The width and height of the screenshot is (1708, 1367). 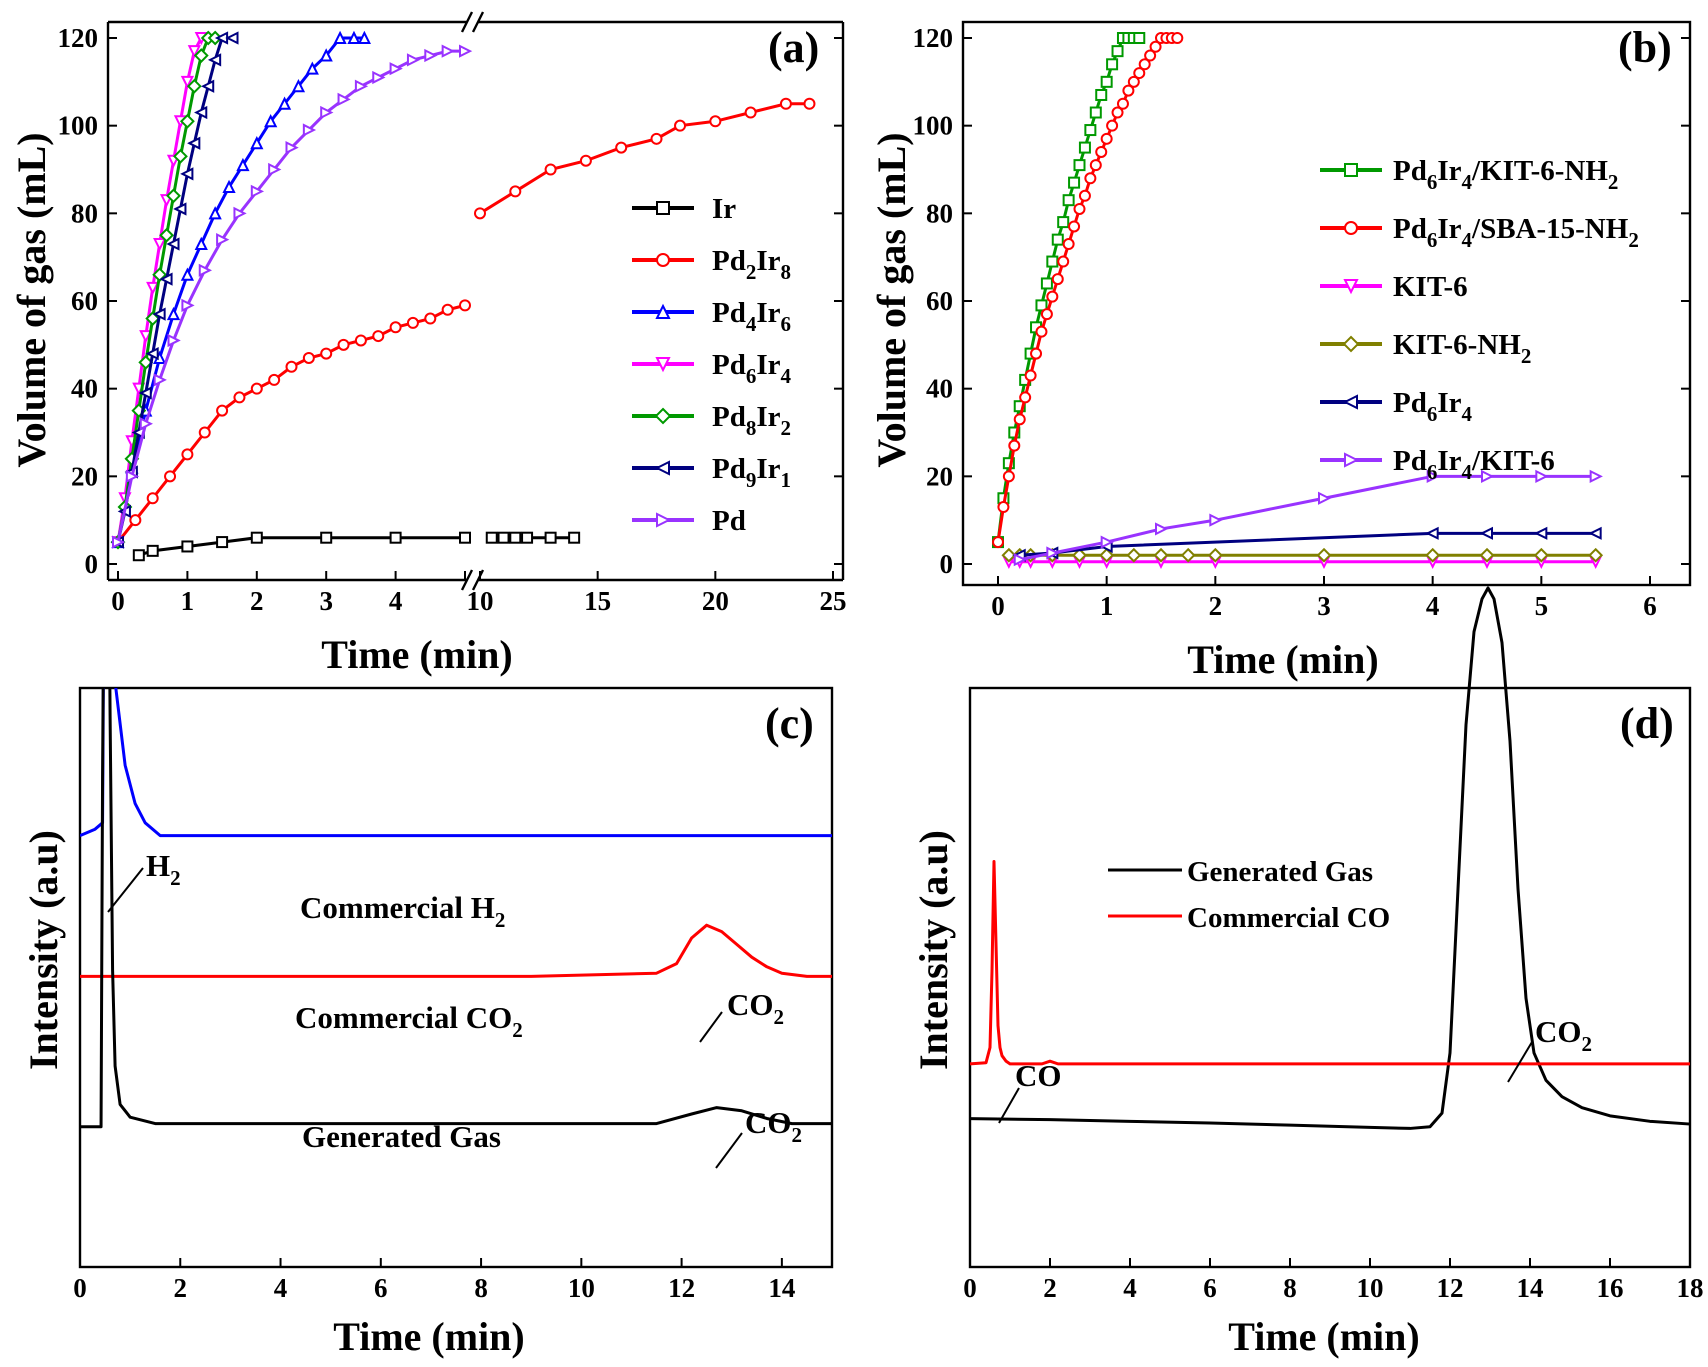 I want to click on x-tick-label: 25, so click(x=833, y=601).